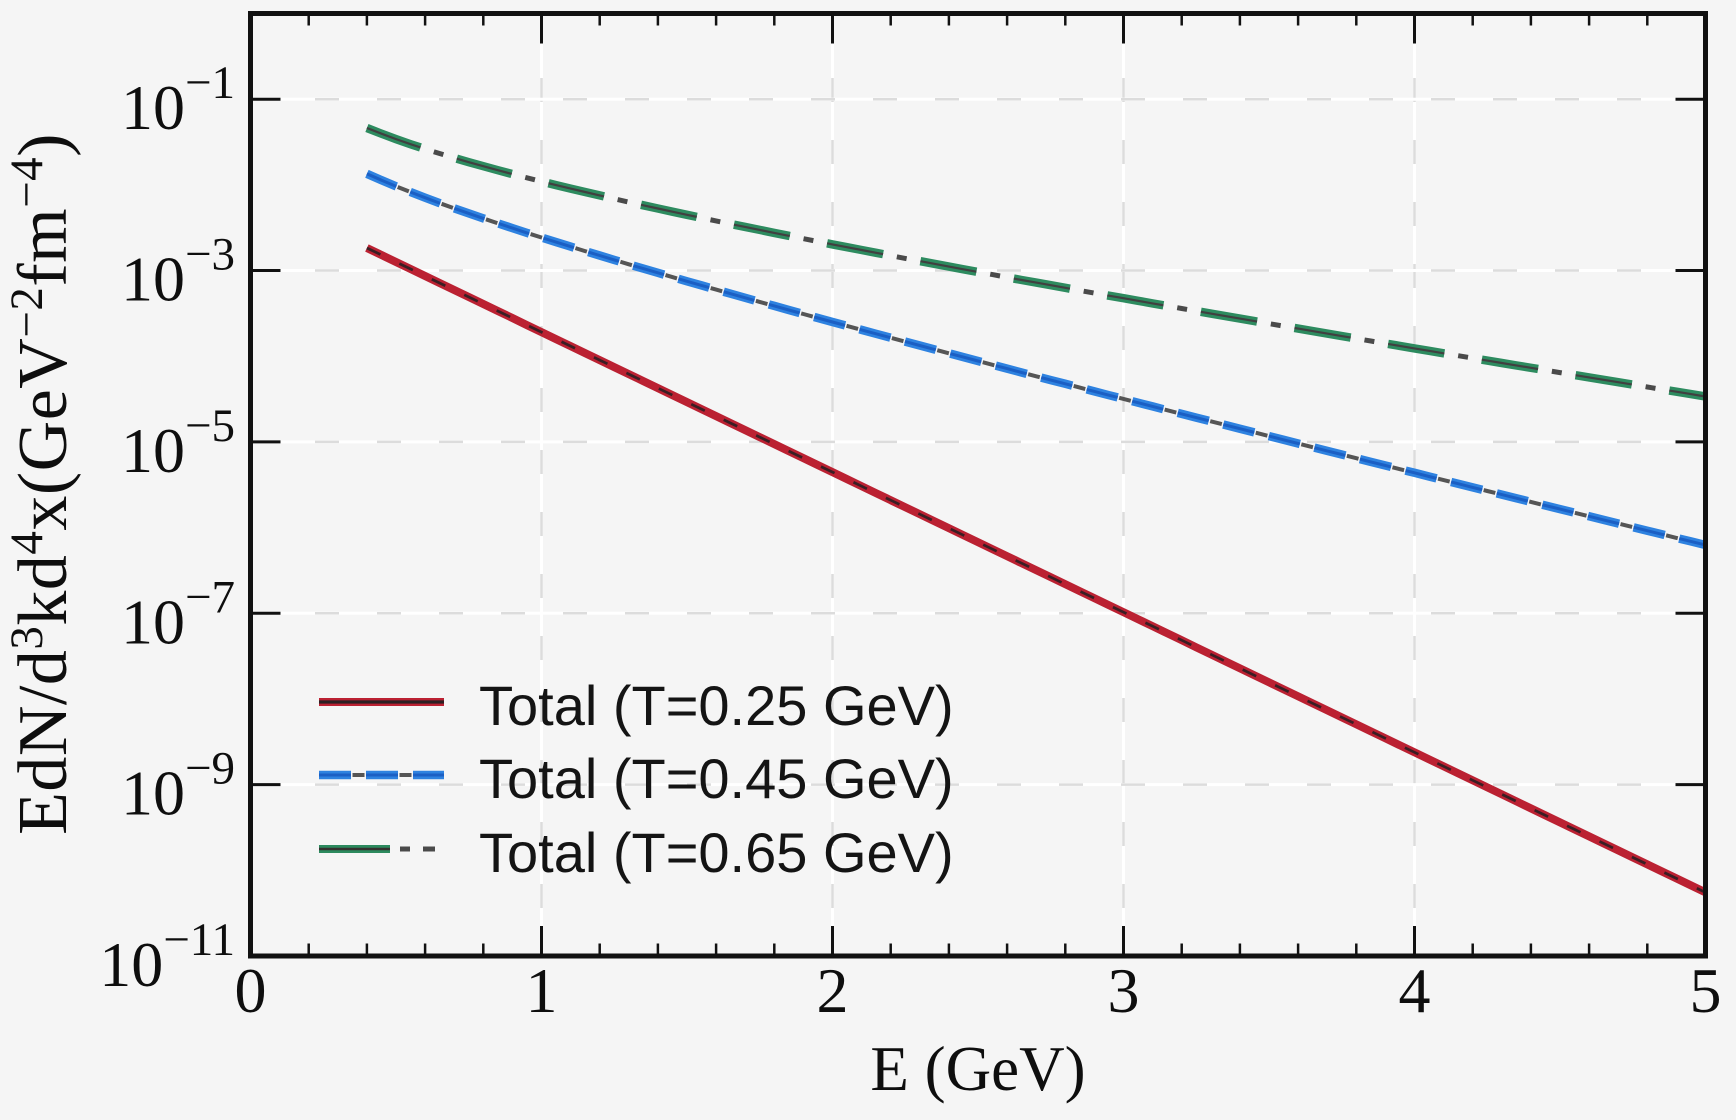 This screenshot has width=1736, height=1120. What do you see at coordinates (716, 852) in the screenshot?
I see `svg-text: Total (T=0.65 GeV)` at bounding box center [716, 852].